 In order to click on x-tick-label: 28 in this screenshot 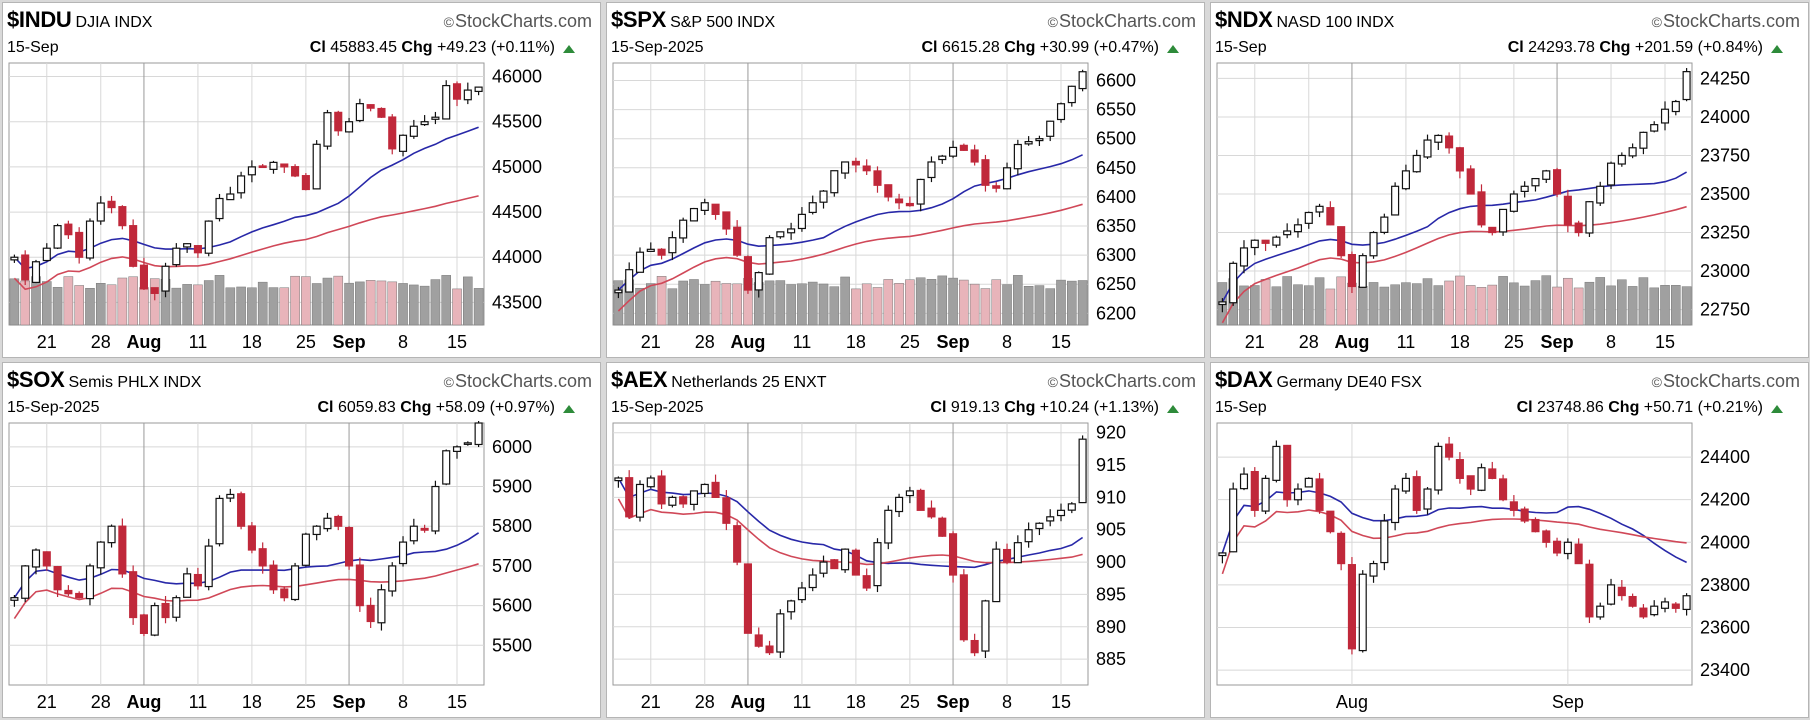, I will do `click(101, 342)`.